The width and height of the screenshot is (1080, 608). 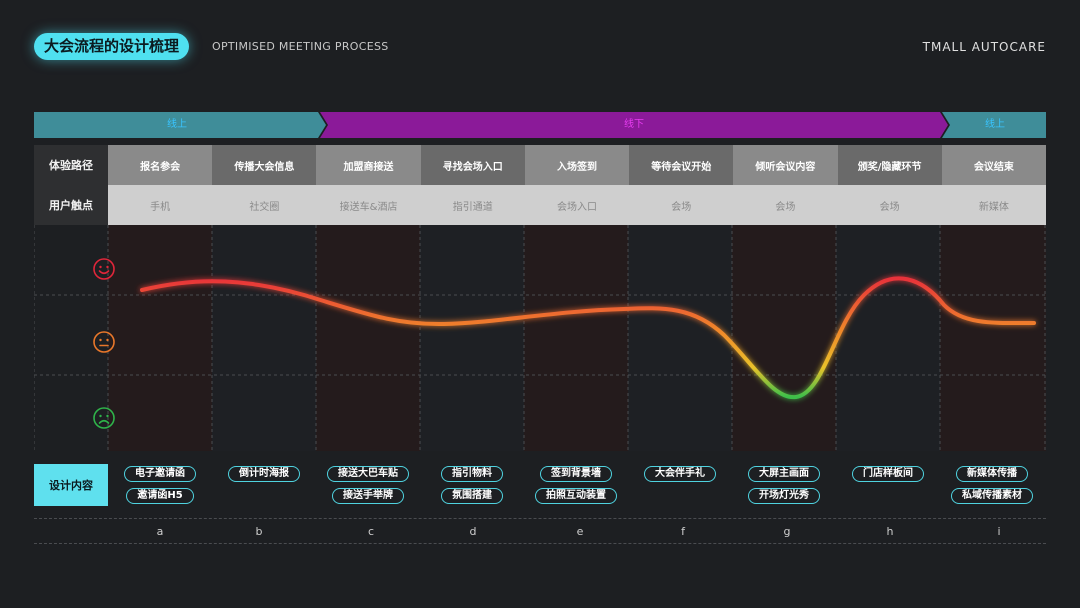 I want to click on design-tag: 签到背景墙, so click(x=576, y=474).